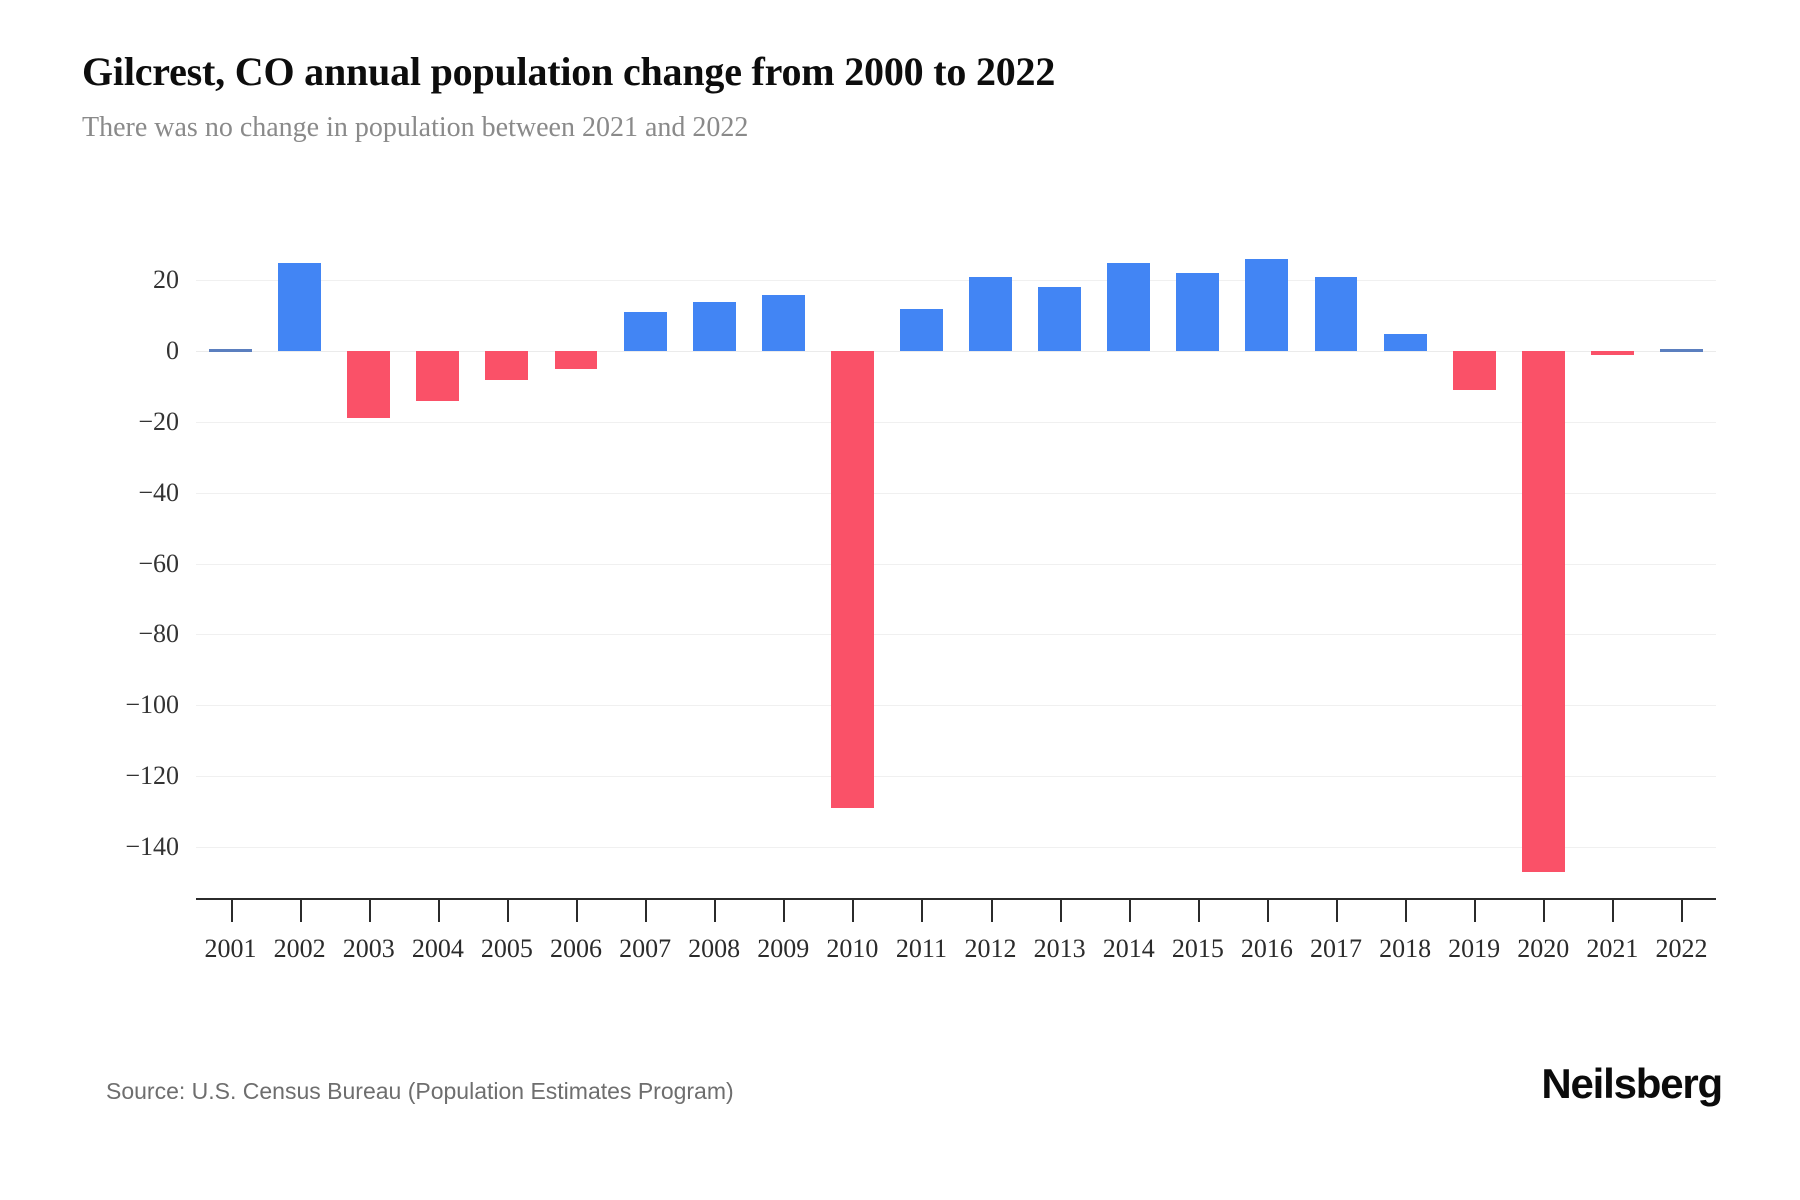 This screenshot has width=1800, height=1200. What do you see at coordinates (1128, 948) in the screenshot?
I see `x-axis-tick-label: 2014` at bounding box center [1128, 948].